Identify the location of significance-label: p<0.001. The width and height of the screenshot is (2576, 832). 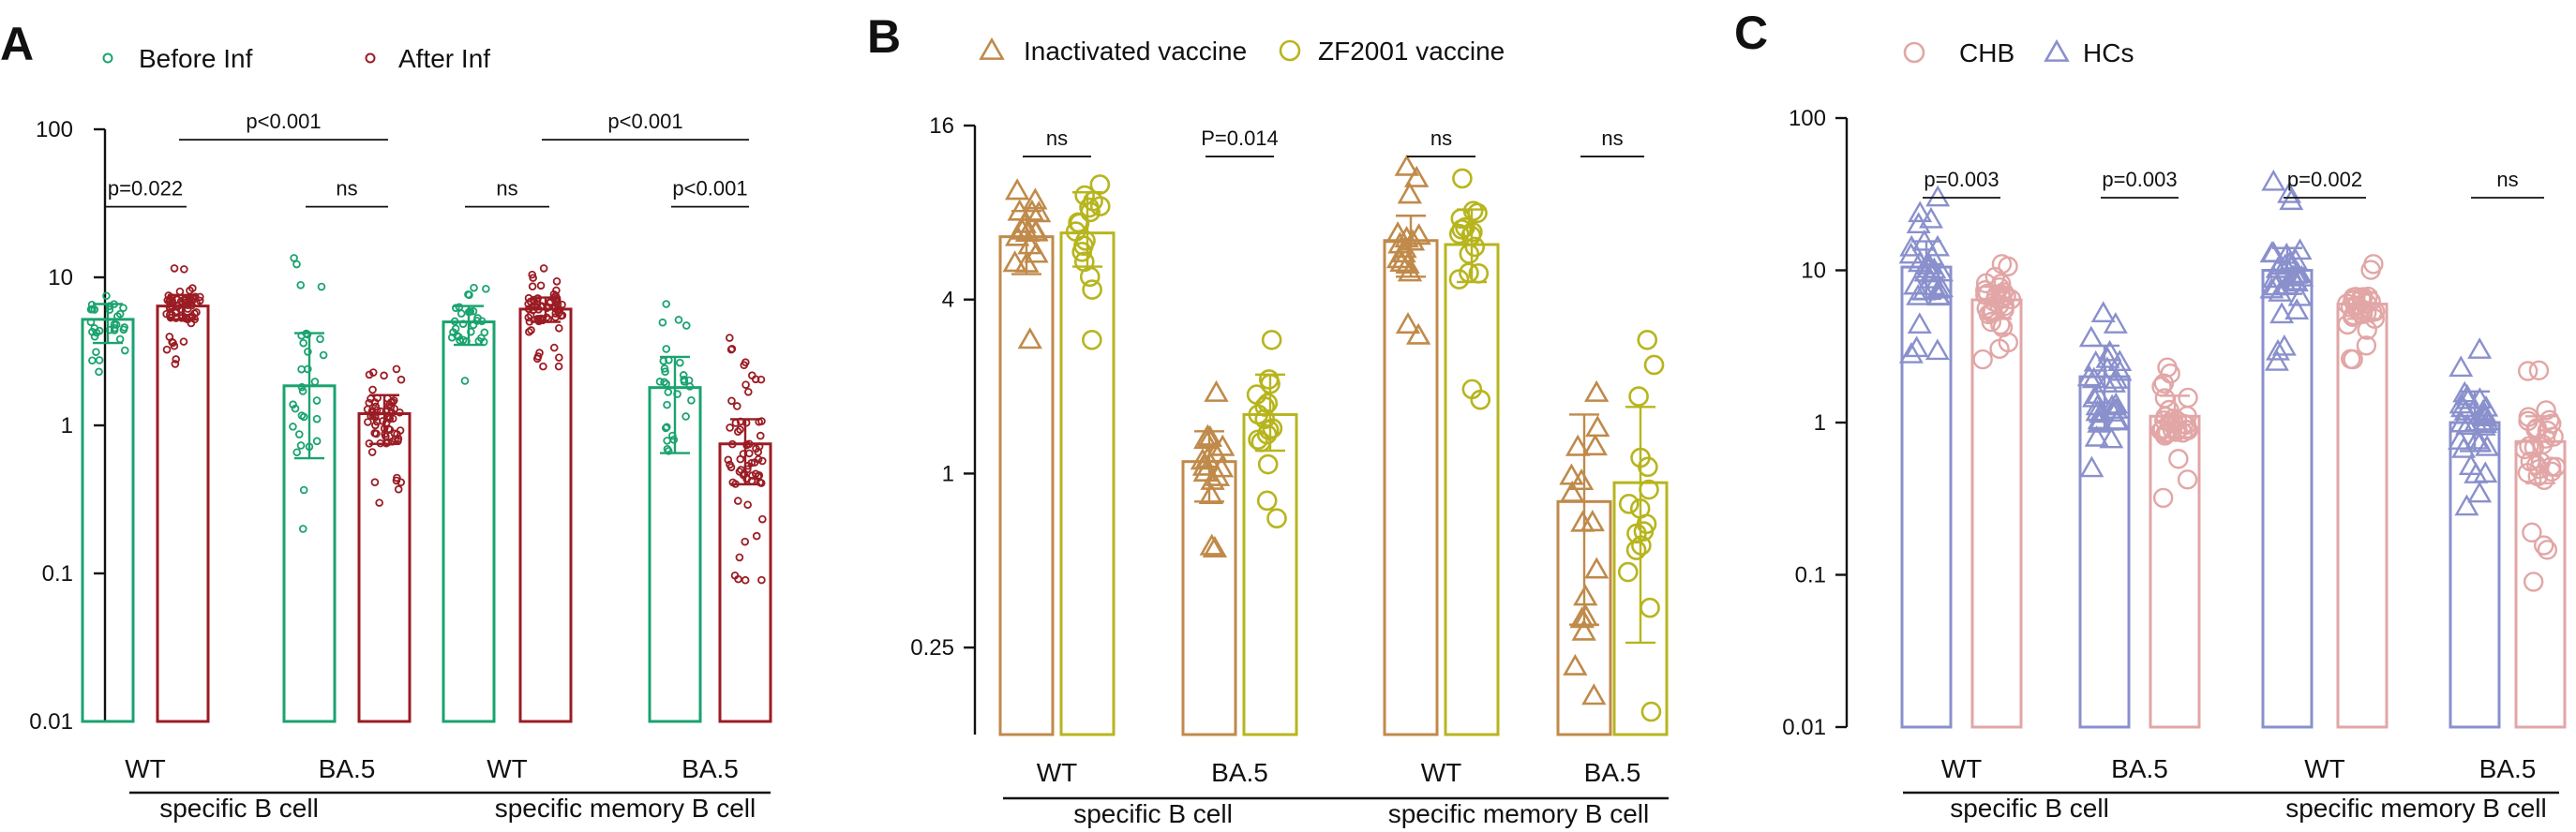
(710, 189).